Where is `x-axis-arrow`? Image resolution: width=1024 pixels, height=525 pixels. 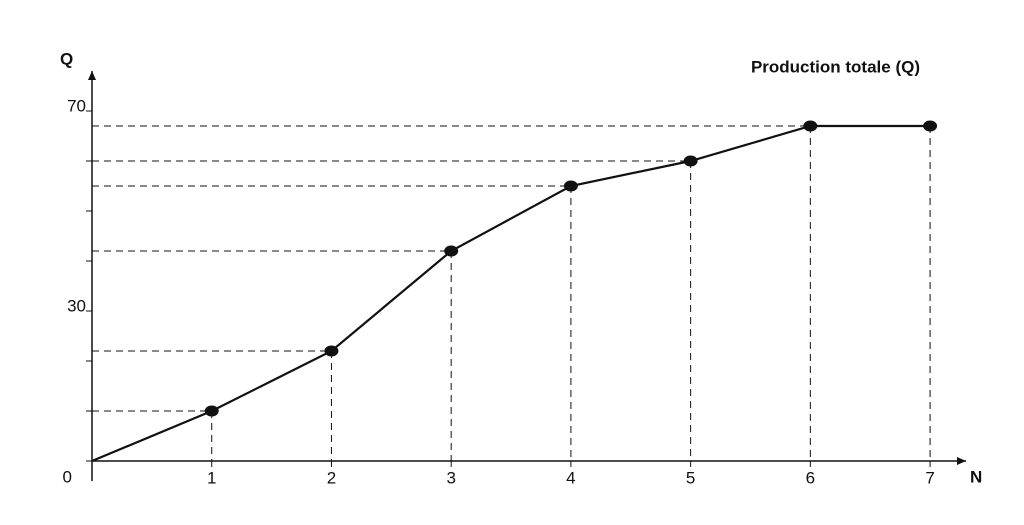
x-axis-arrow is located at coordinates (961, 461).